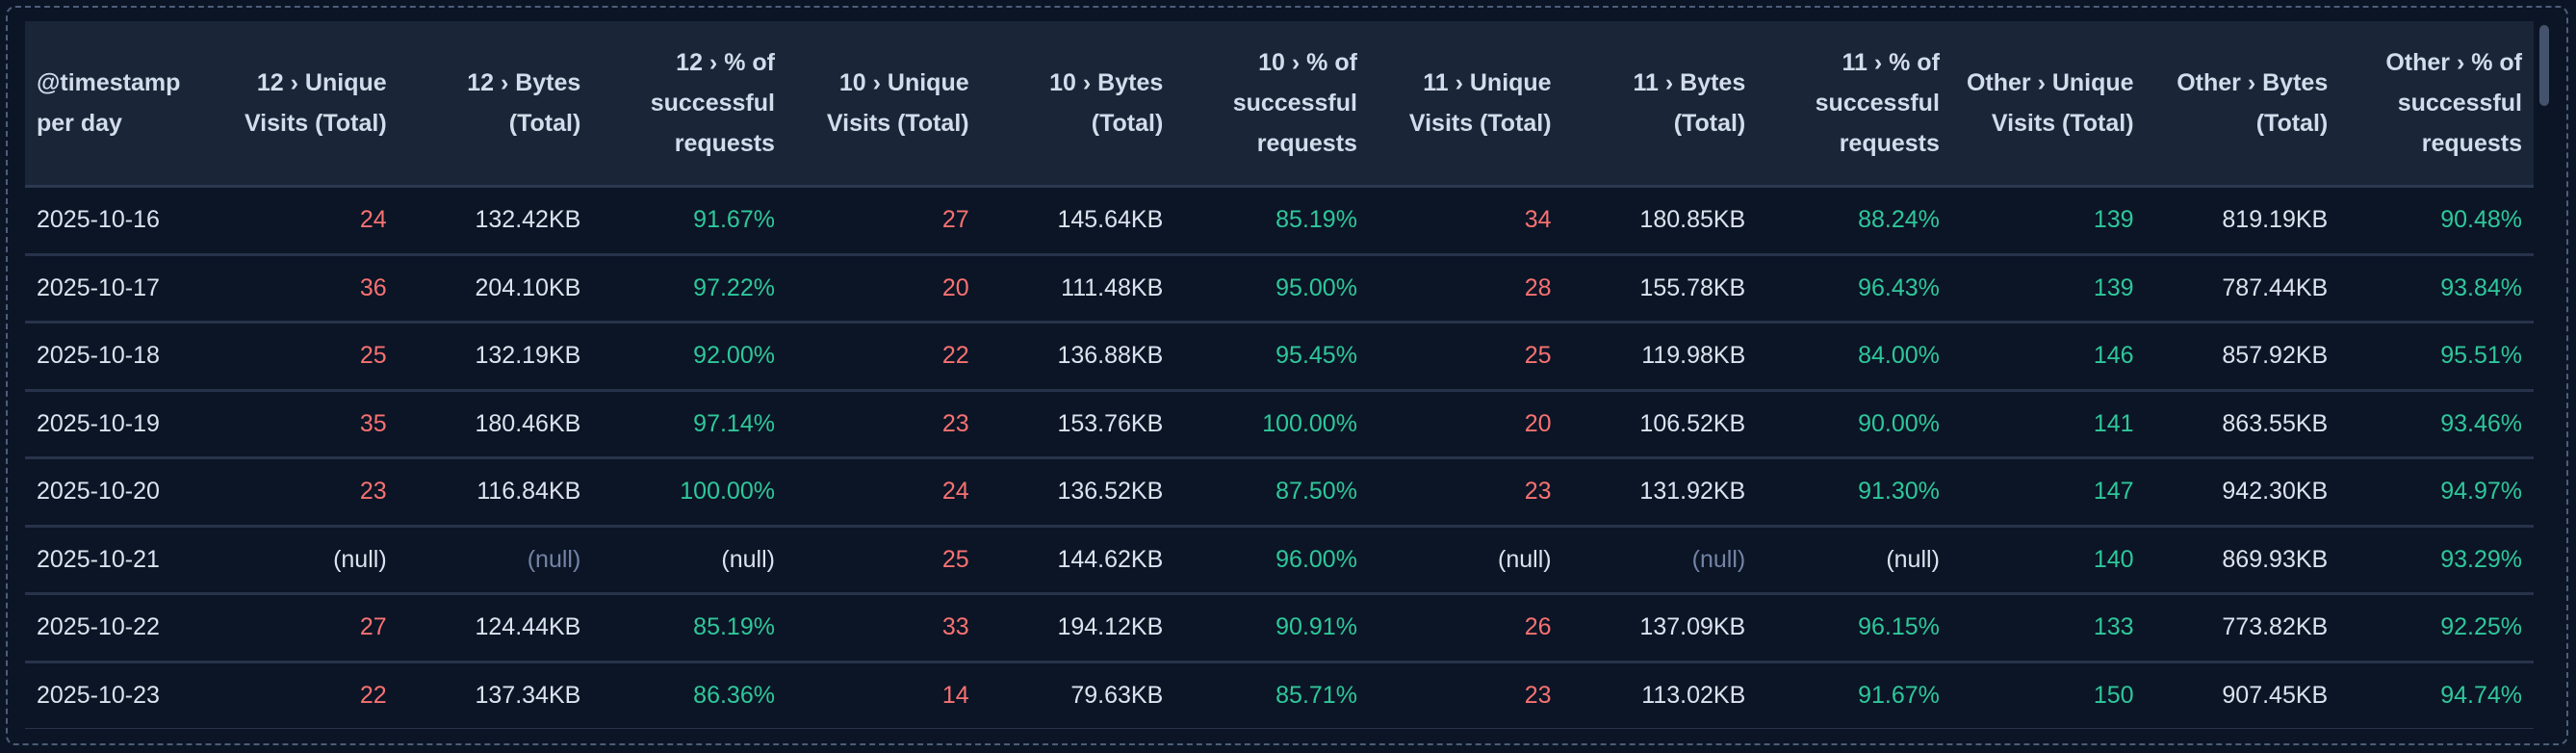  Describe the element at coordinates (884, 628) in the screenshot. I see `table-cell: 33` at that location.